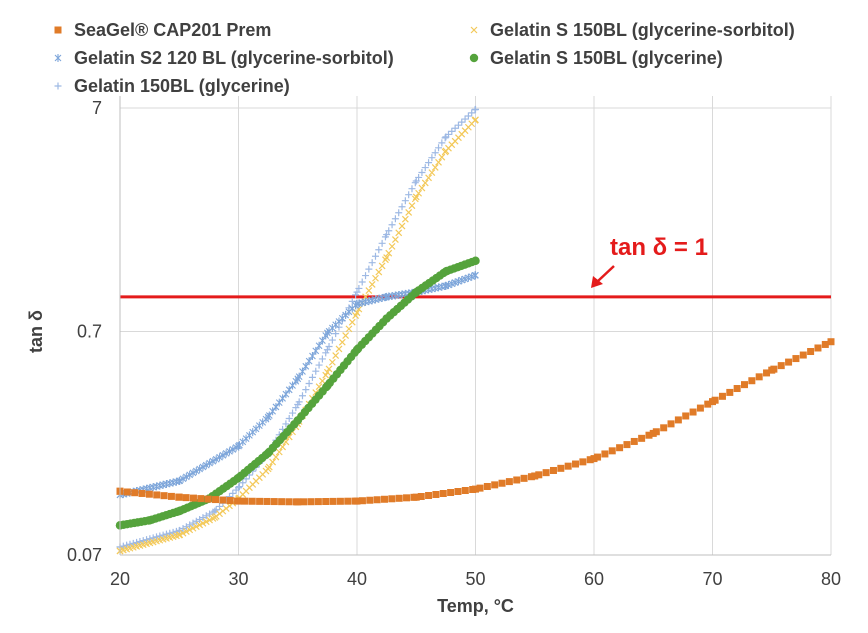  What do you see at coordinates (84, 555) in the screenshot?
I see `y-tick-label: 0.07` at bounding box center [84, 555].